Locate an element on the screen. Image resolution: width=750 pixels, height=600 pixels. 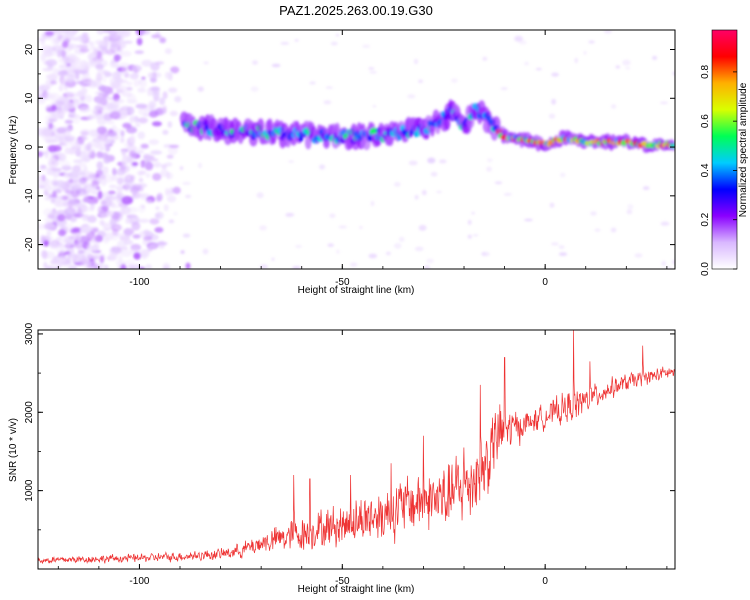
spectrogram-x-label: Height of straight line (km) is located at coordinates (356, 290).